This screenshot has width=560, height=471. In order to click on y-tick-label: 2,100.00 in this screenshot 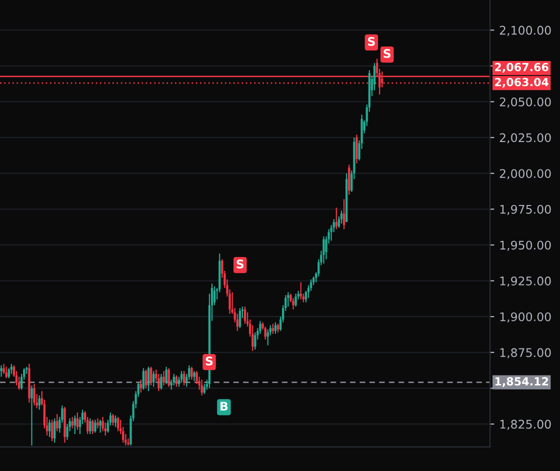, I will do `click(525, 31)`.